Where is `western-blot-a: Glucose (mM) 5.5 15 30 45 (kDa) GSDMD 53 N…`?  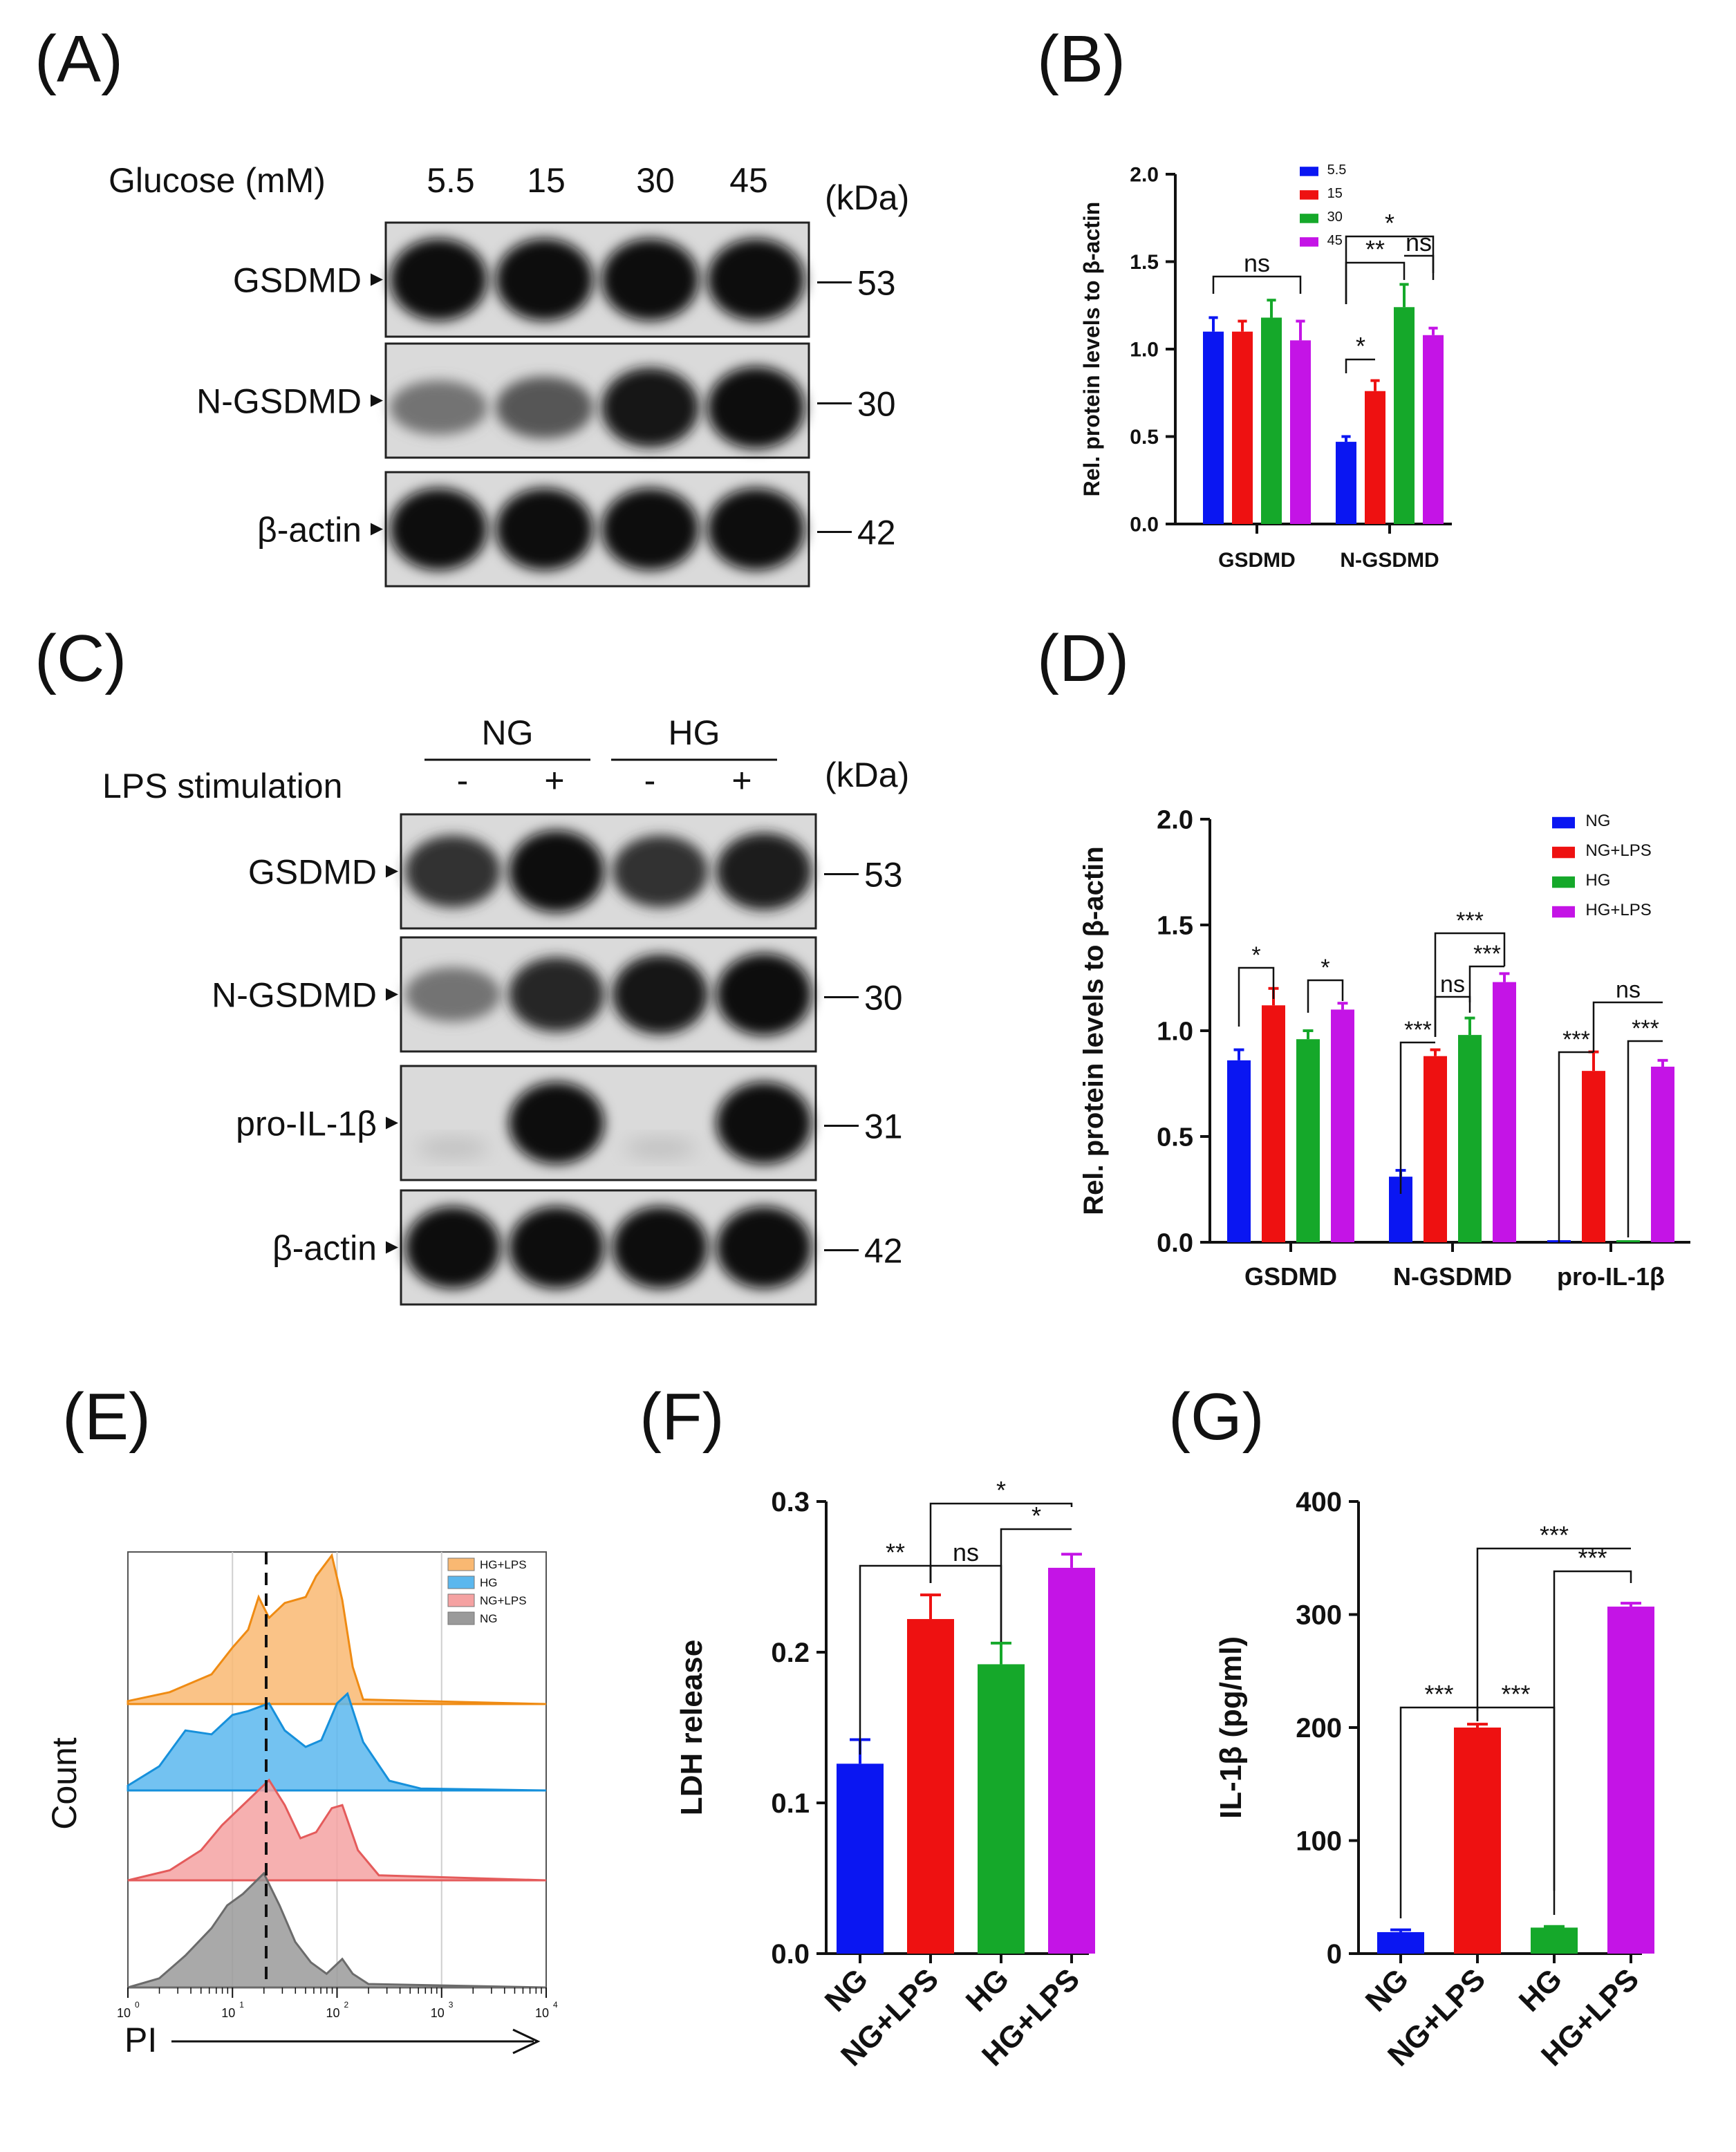
western-blot-a: Glucose (mM) 5.5 15 30 45 (kDa) GSDMD 53 N… is located at coordinates (509, 374).